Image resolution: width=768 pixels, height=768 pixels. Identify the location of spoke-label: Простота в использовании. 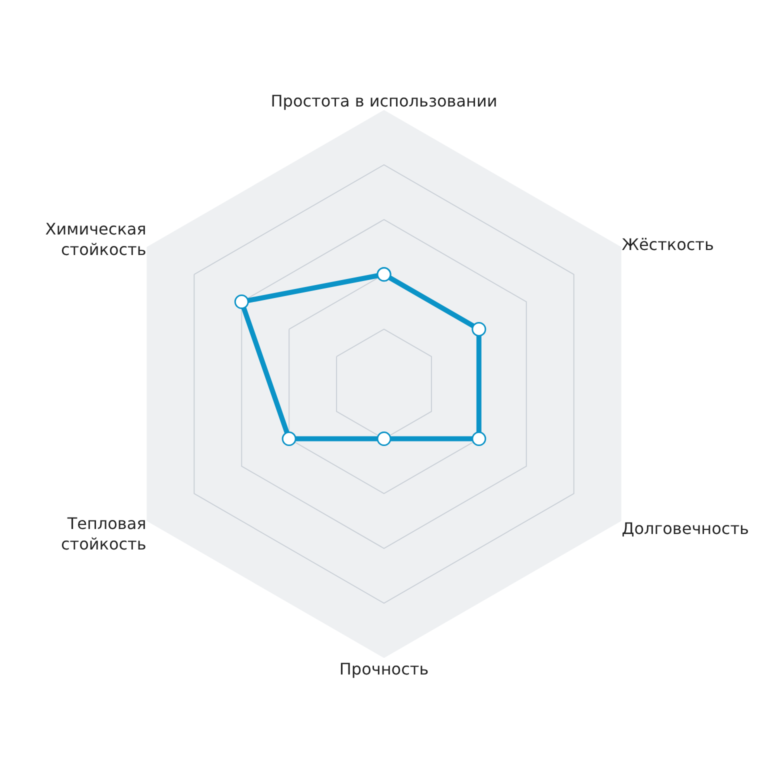
(384, 100).